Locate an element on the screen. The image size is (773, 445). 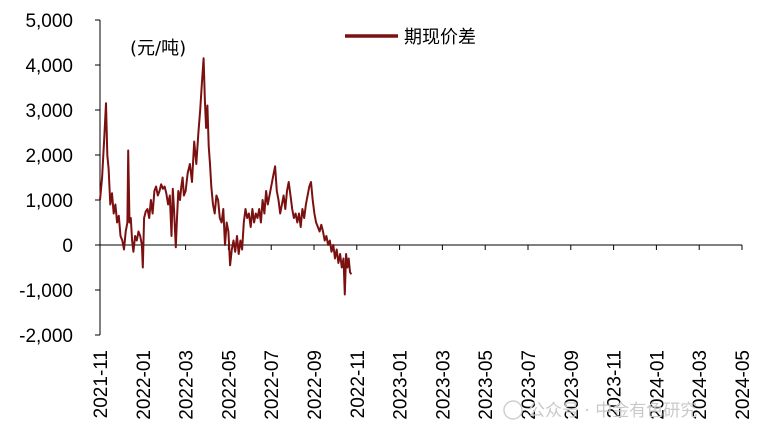
y-tick-label: 3,000 is located at coordinates (49, 111).